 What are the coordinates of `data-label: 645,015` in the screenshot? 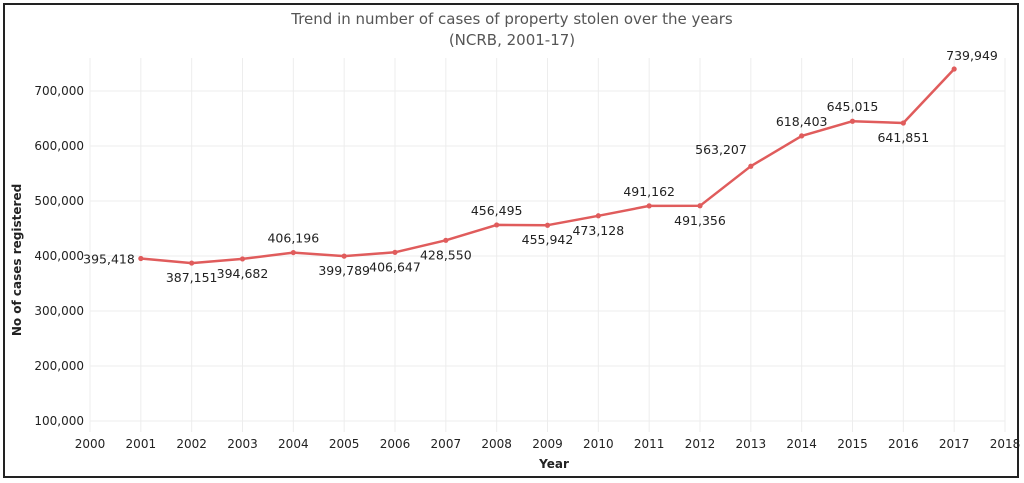 It's located at (853, 106).